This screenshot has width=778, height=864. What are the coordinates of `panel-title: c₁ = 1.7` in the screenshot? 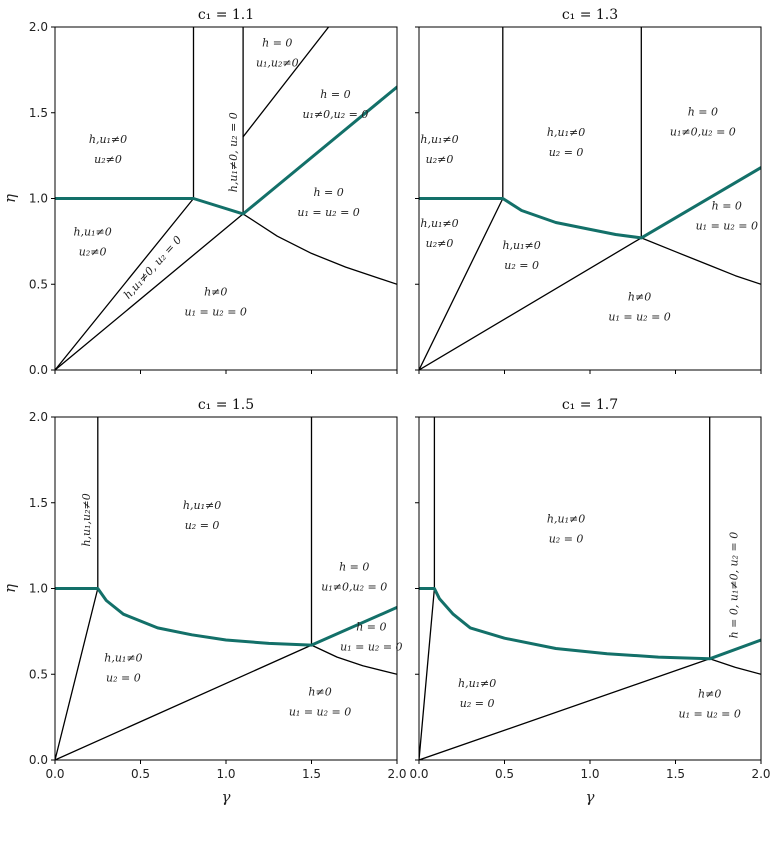 It's located at (590, 405).